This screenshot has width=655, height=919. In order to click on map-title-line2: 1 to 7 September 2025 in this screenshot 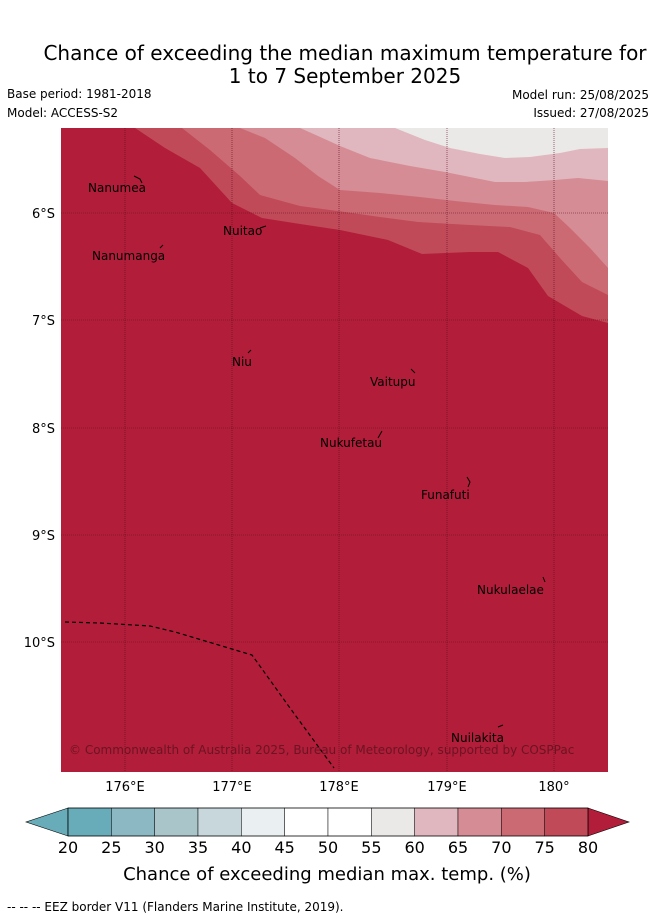, I will do `click(345, 76)`.